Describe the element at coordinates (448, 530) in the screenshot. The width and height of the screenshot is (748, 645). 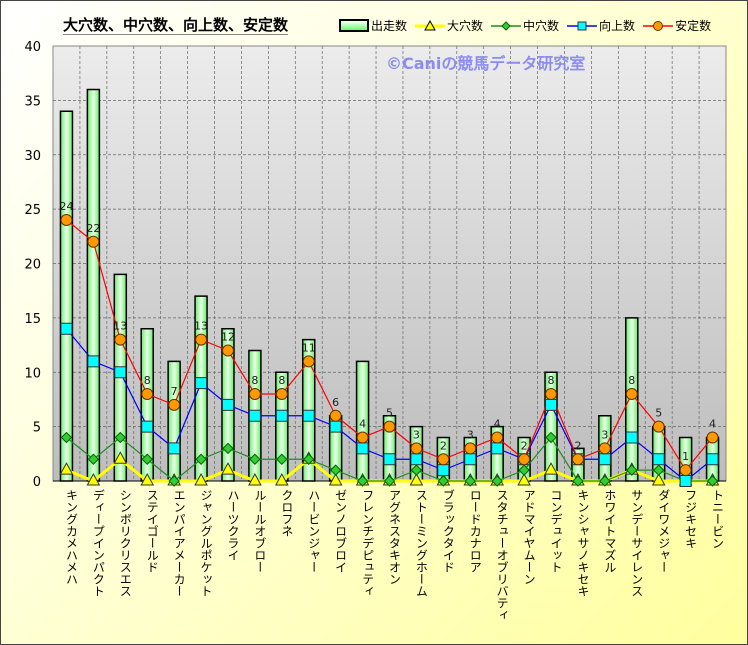
I see `x-tick-label: ブラックタイド` at that location.